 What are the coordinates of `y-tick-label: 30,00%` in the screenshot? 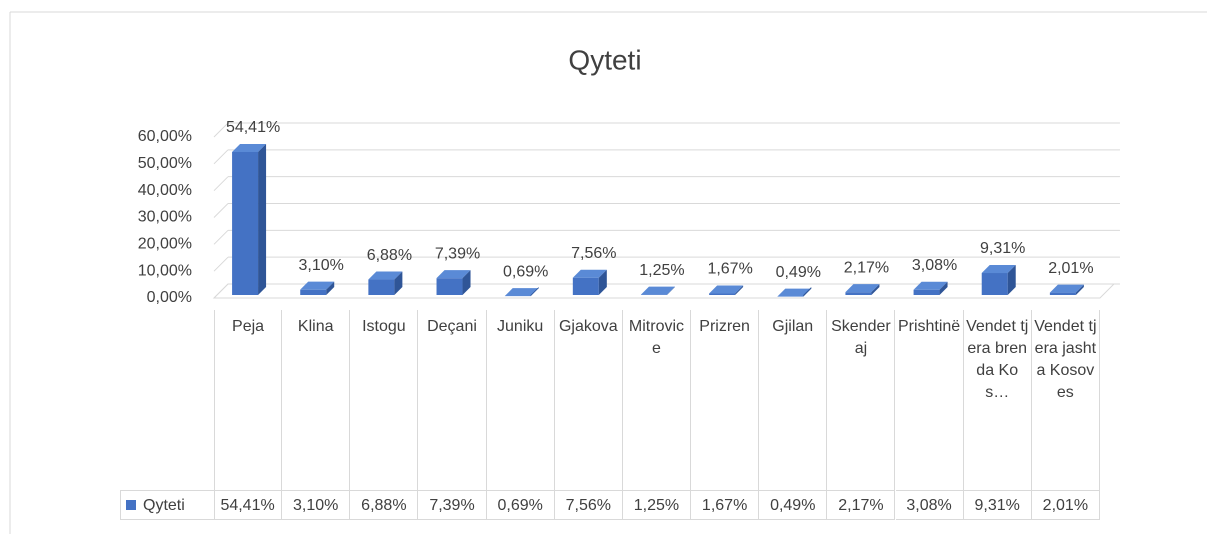 It's located at (165, 217).